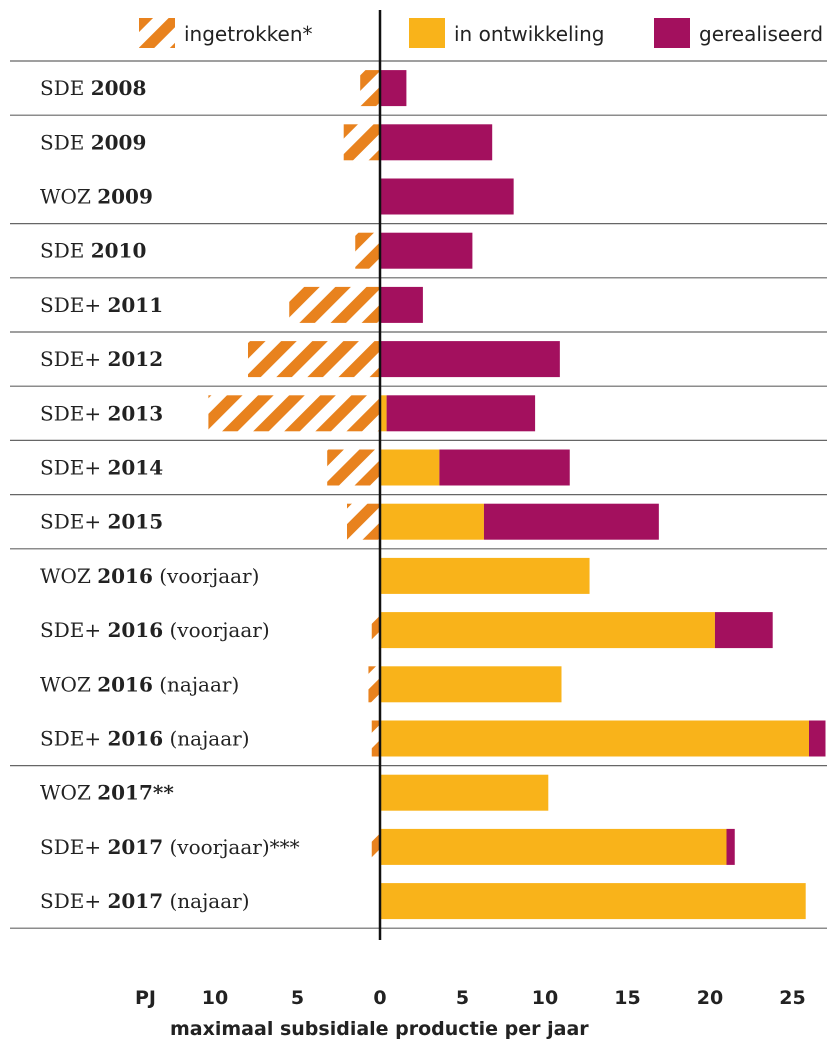 The width and height of the screenshot is (827, 1045). I want to click on category-label: WOZ 2016 (voorjaar), so click(149, 576).